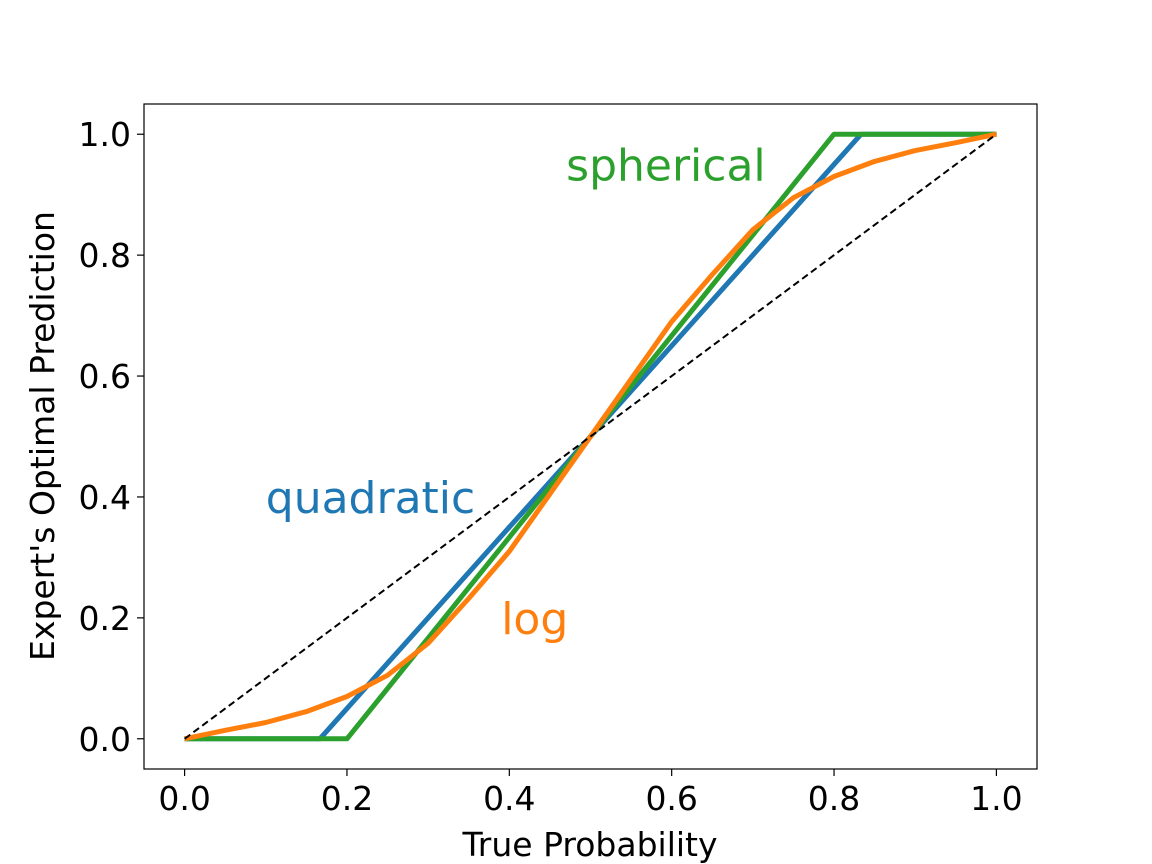  I want to click on x-axis-ticks: 0.0 0.2 0.4 0.6 0.8 1.0, so click(590, 793).